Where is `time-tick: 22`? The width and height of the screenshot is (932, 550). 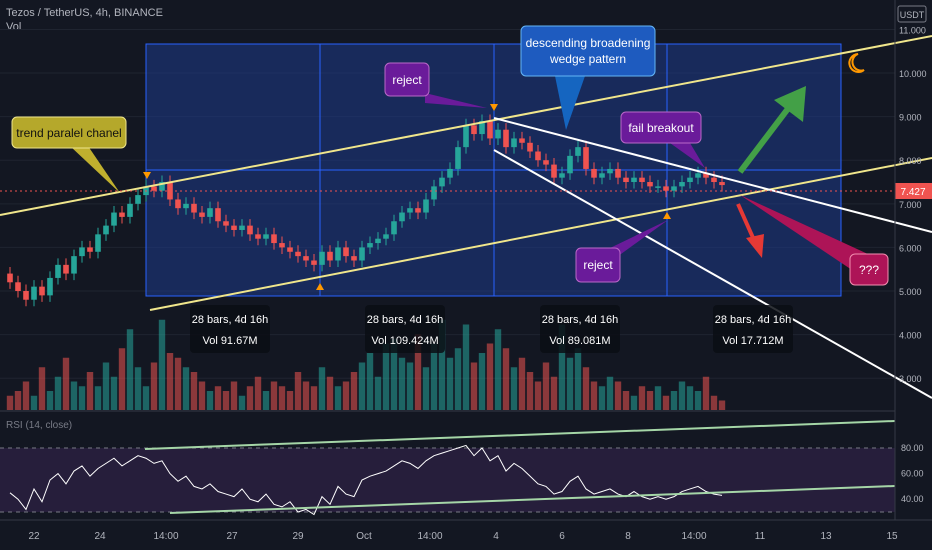 time-tick: 22 is located at coordinates (34, 536).